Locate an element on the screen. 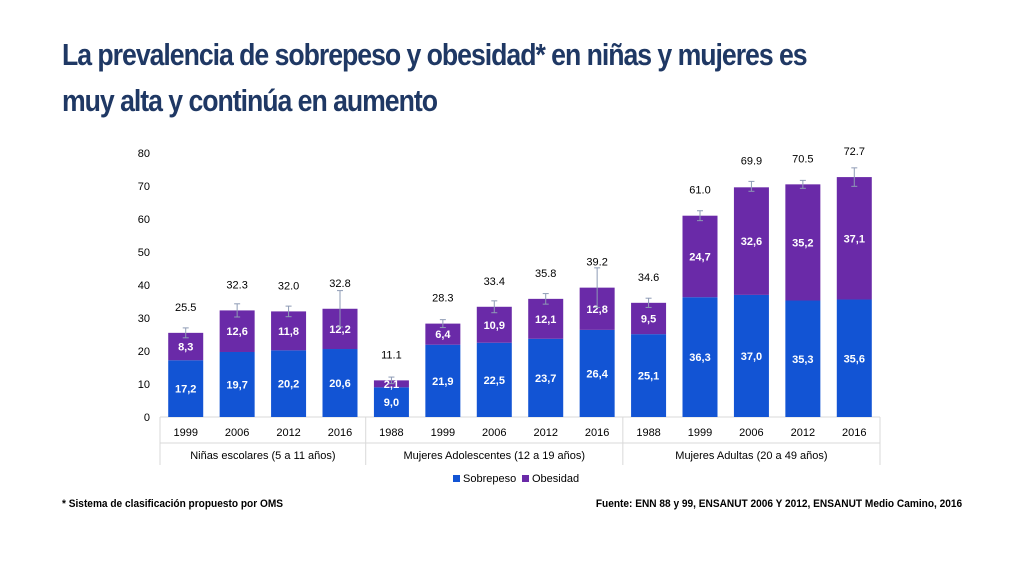 The height and width of the screenshot is (576, 1024). data-label-sobrepeso: 37,0 is located at coordinates (751, 357).